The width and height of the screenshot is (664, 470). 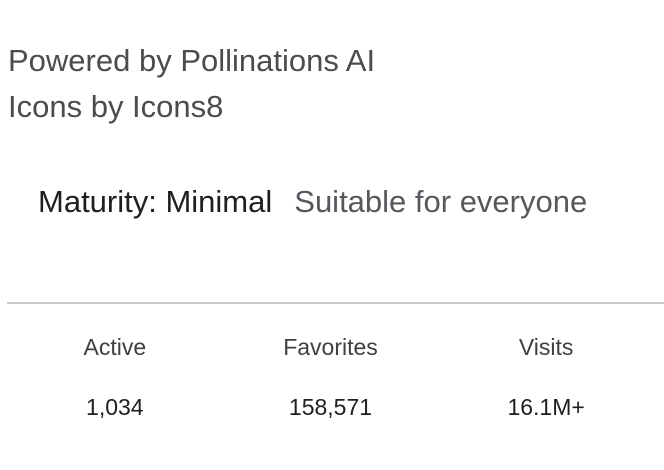 I want to click on powered-by-text: Powered by Pollinations AI, so click(x=192, y=60).